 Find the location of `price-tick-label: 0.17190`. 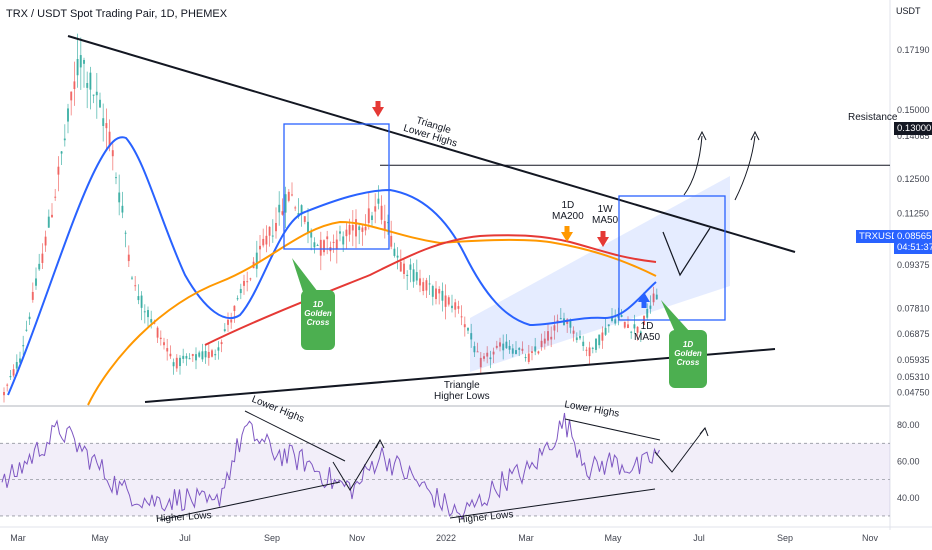

price-tick-label: 0.17190 is located at coordinates (913, 50).